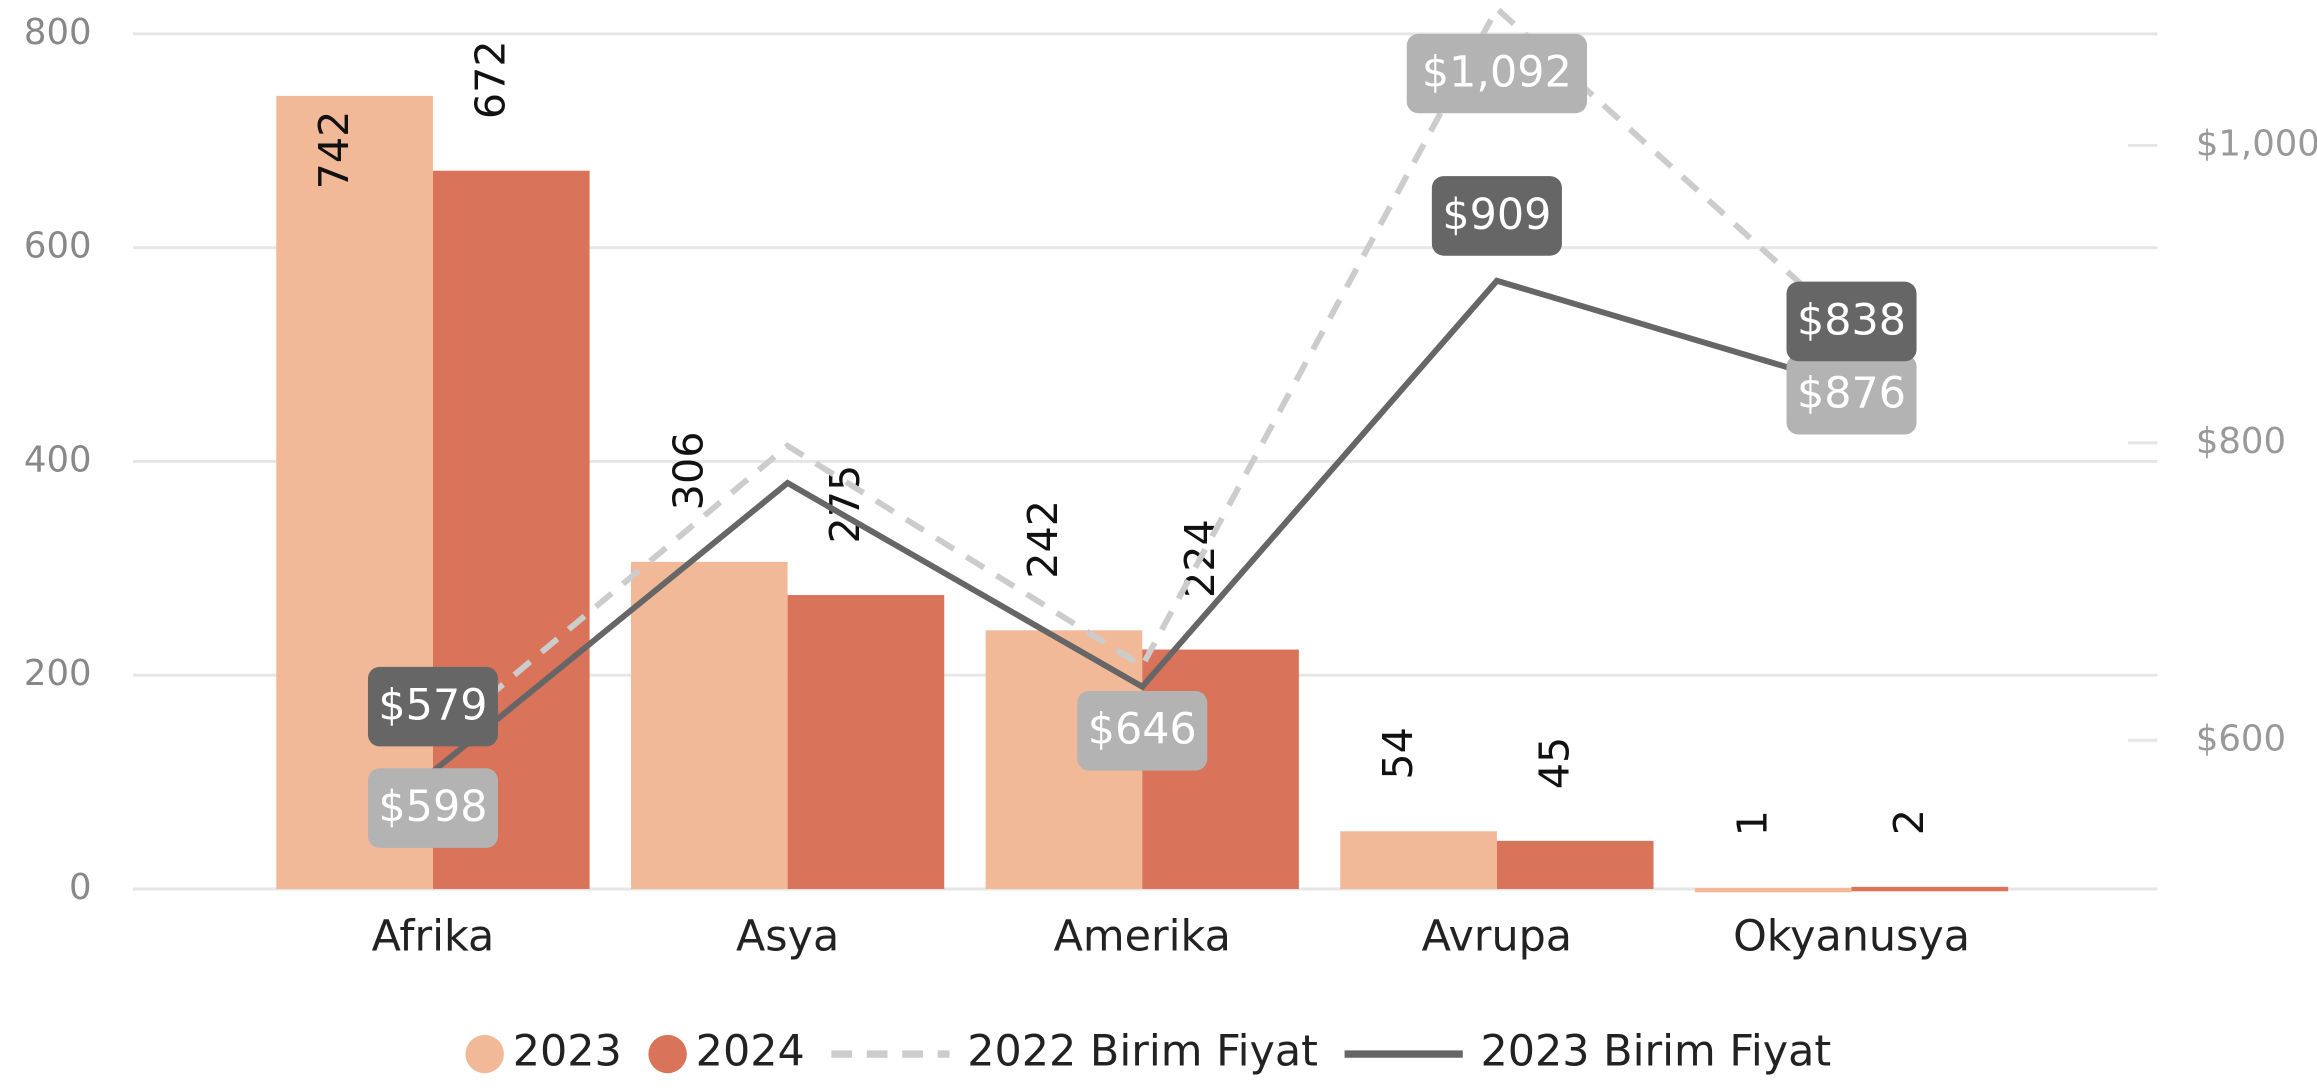 The height and width of the screenshot is (1088, 2317). Describe the element at coordinates (491, 79) in the screenshot. I see `bar-value-label: 672` at that location.